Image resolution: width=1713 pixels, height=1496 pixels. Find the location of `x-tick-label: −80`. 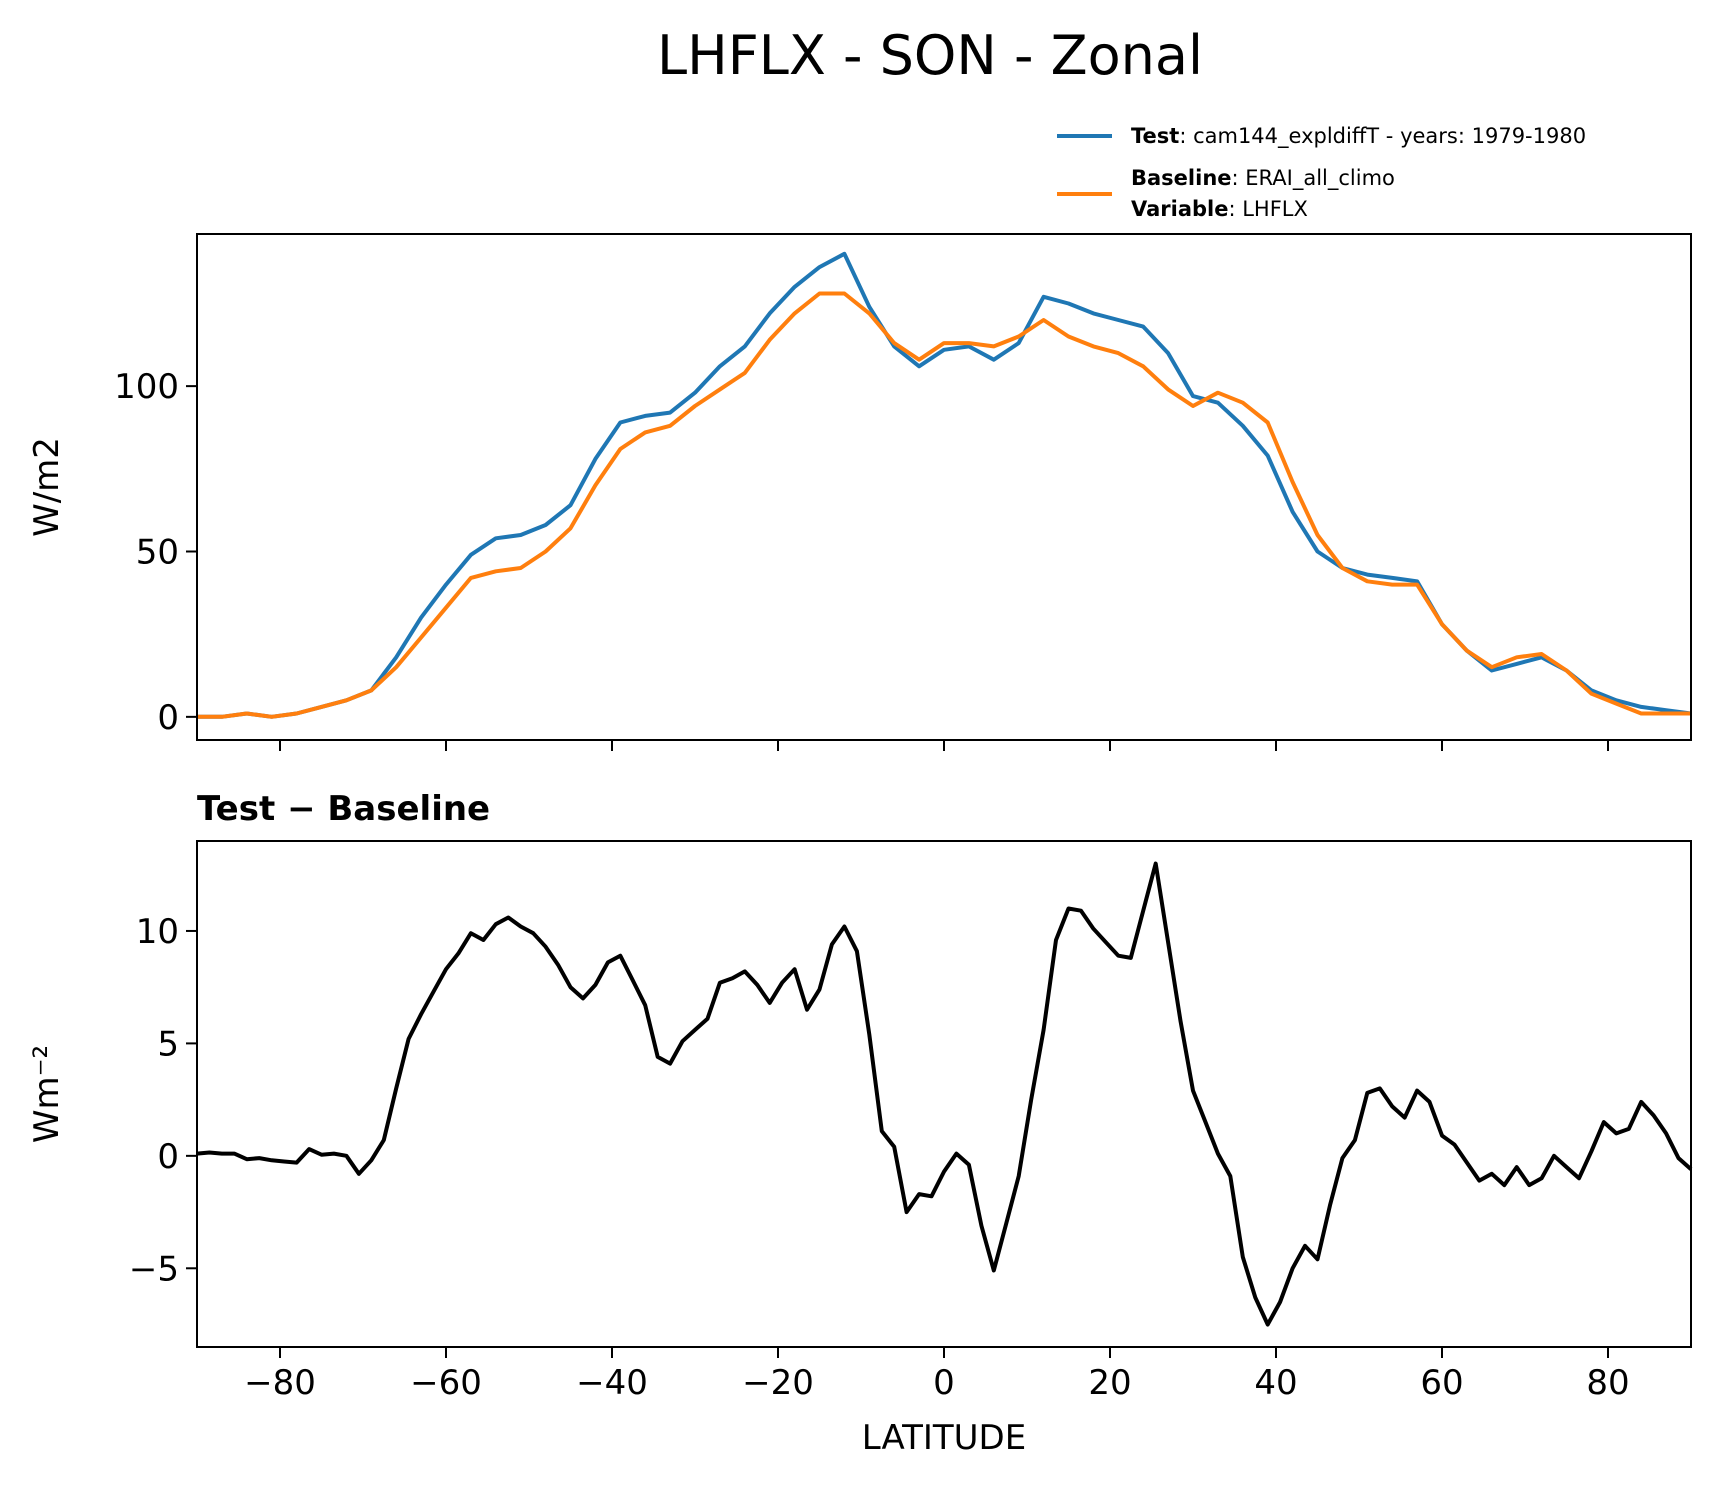

x-tick-label: −80 is located at coordinates (280, 1383).